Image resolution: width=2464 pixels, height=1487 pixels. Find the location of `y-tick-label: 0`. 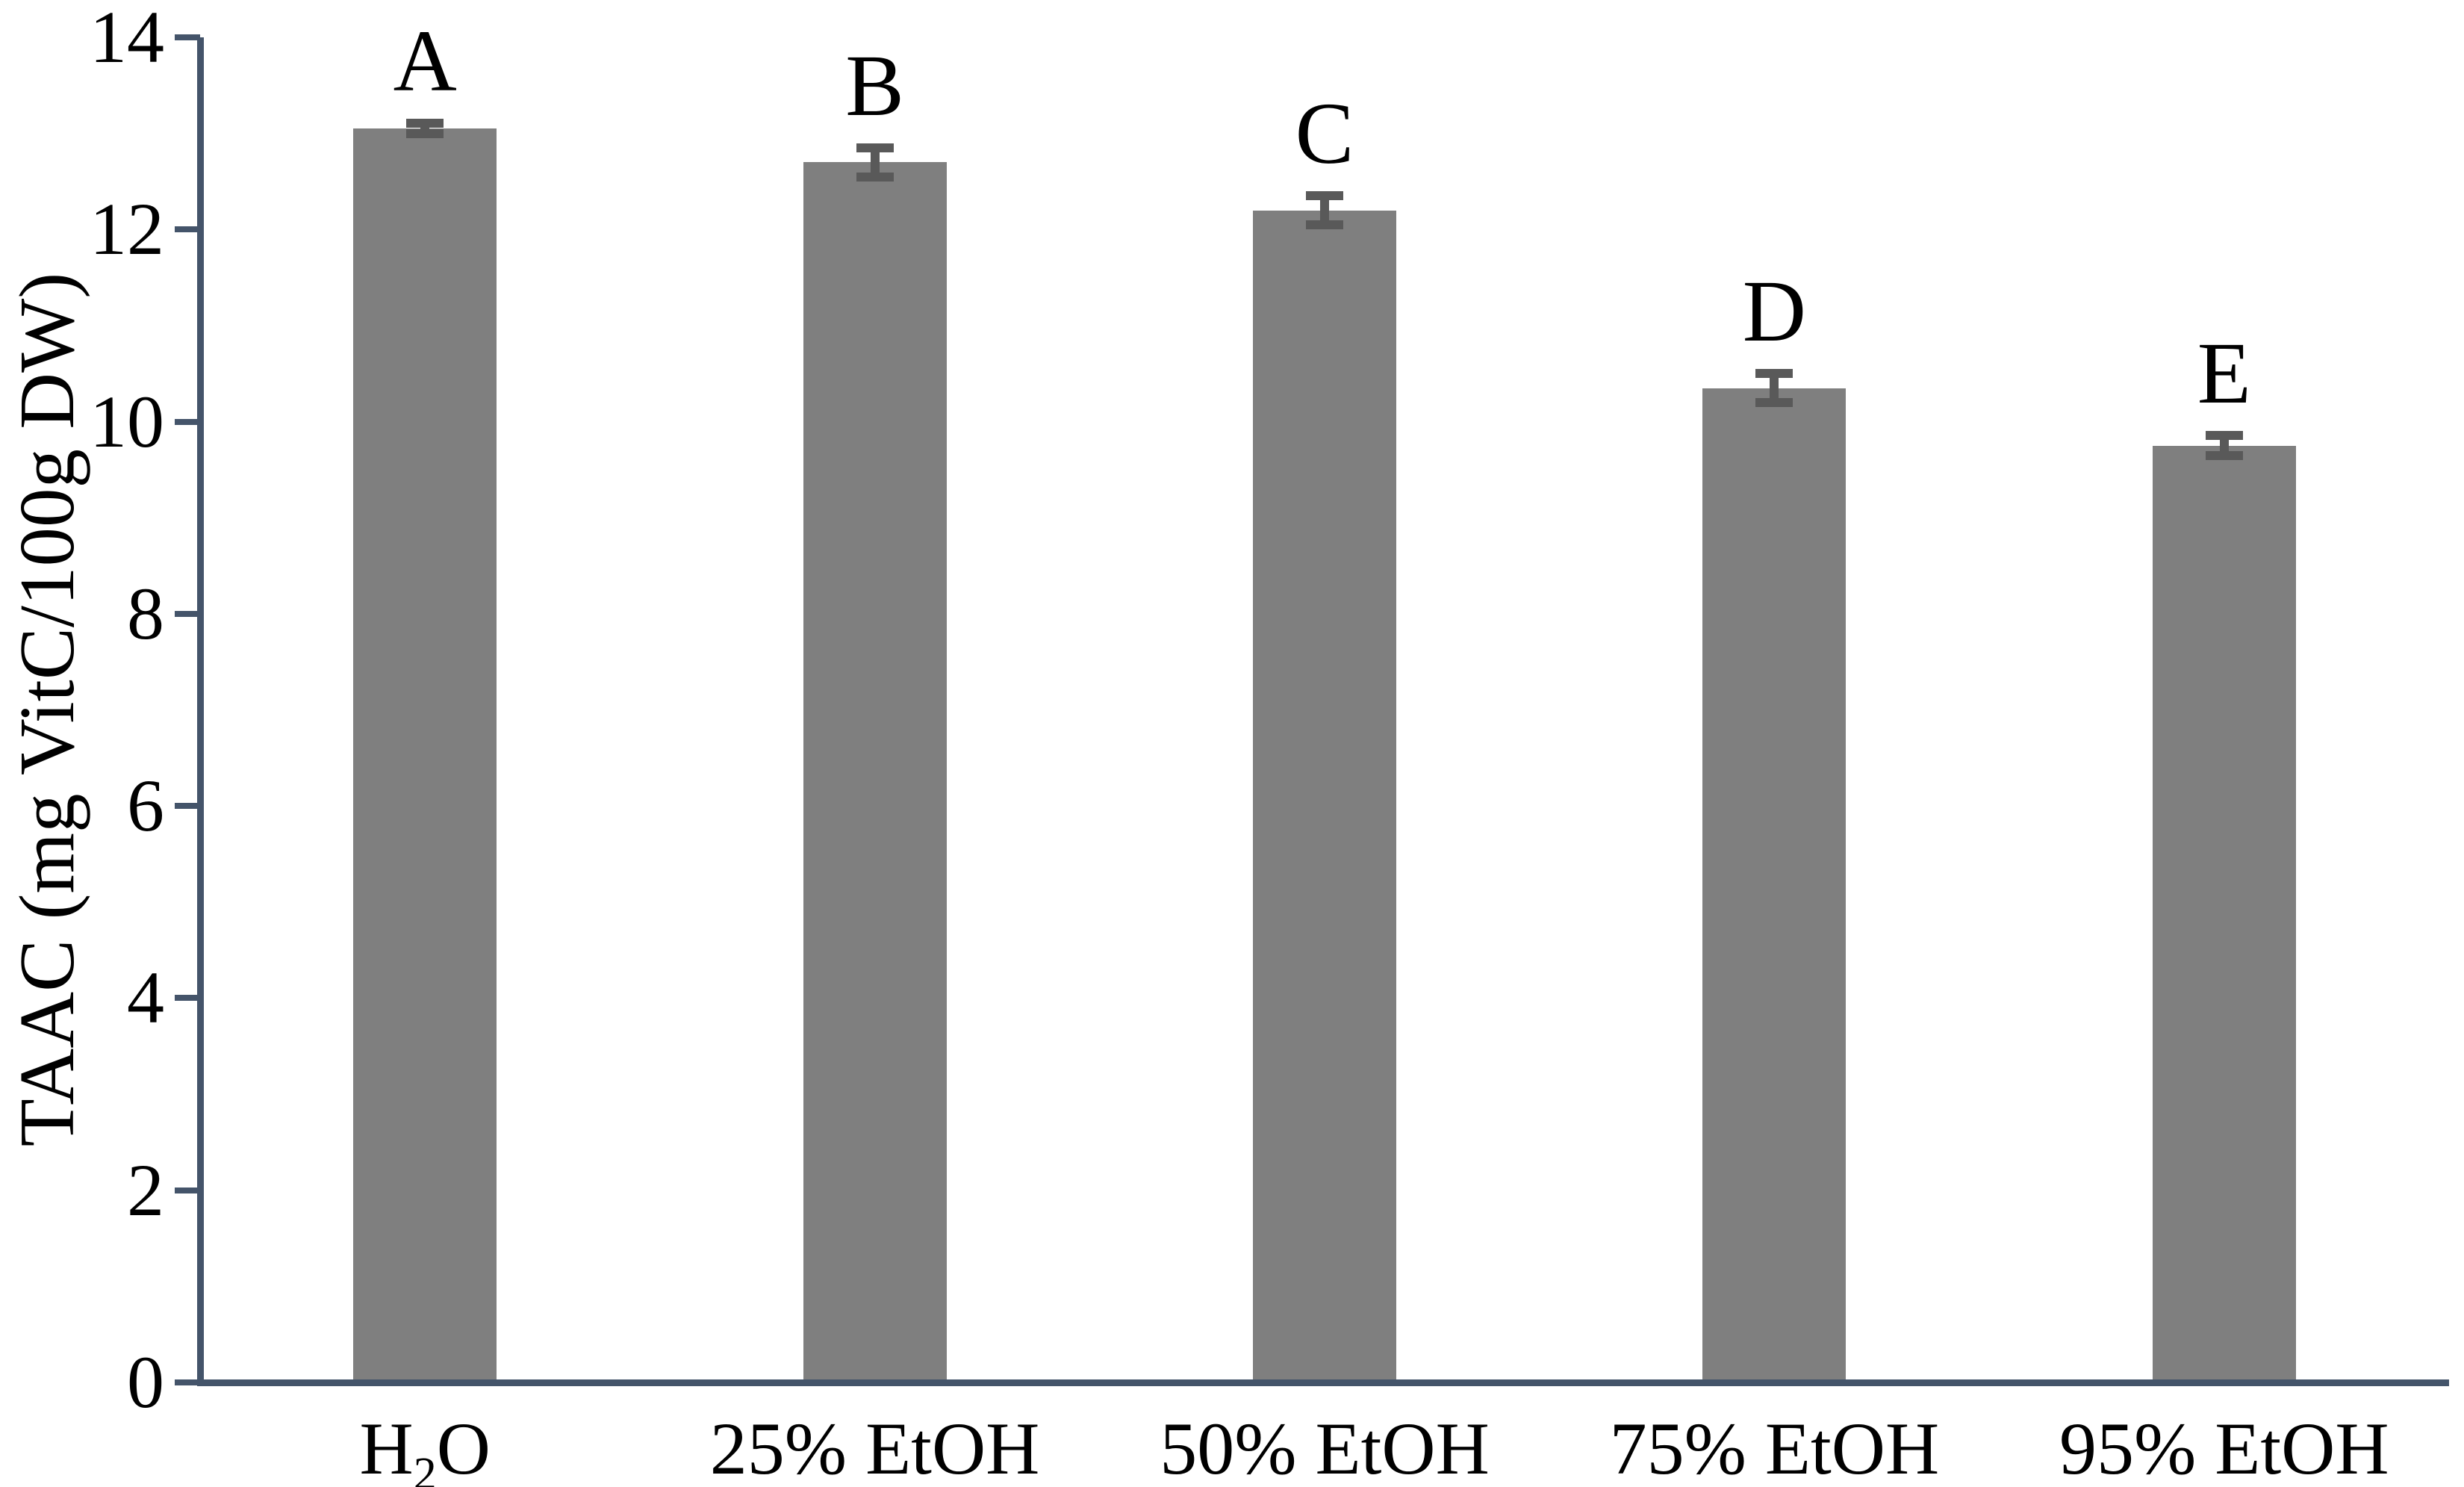

y-tick-label: 0 is located at coordinates (145, 1382).